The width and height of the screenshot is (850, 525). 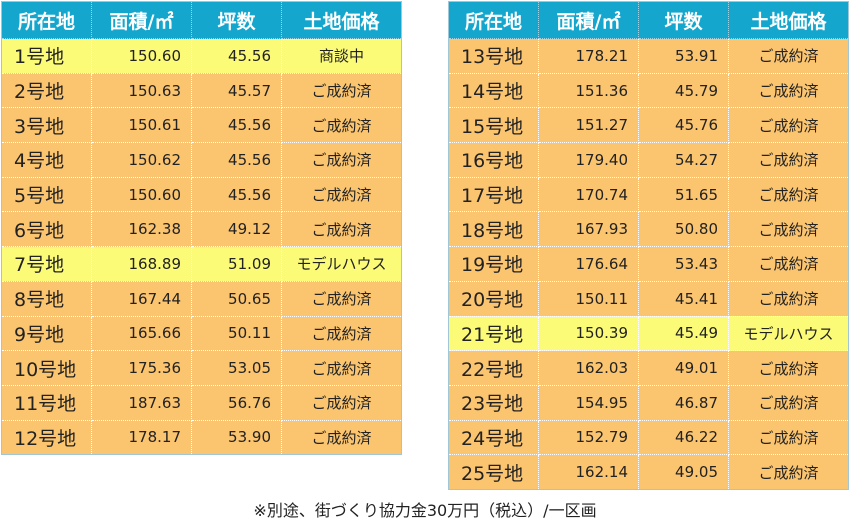 What do you see at coordinates (683, 229) in the screenshot?
I see `tsubo-cell: 50.80` at bounding box center [683, 229].